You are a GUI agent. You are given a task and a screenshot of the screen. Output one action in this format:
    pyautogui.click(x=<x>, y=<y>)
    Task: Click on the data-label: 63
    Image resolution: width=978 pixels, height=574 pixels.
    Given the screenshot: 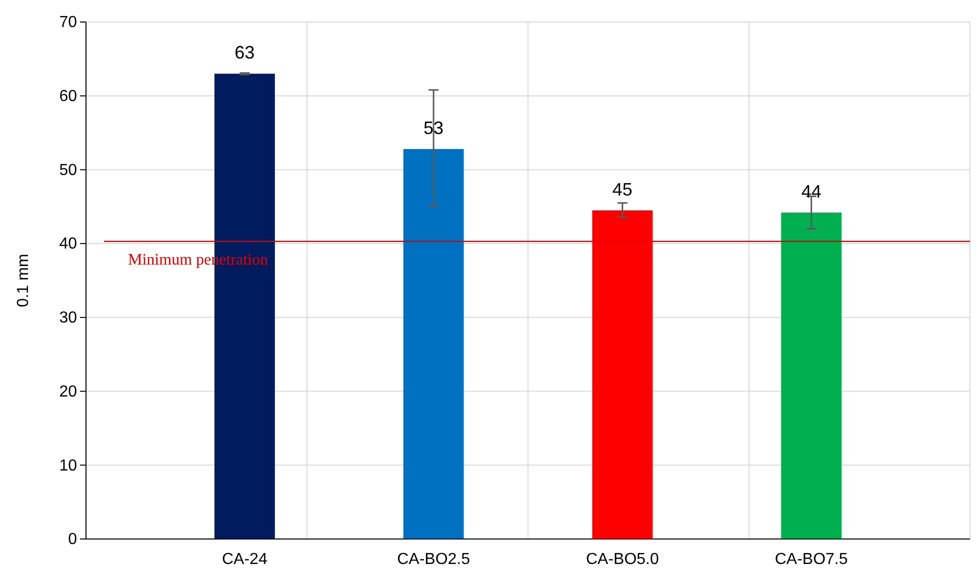 What is the action you would take?
    pyautogui.click(x=244, y=52)
    